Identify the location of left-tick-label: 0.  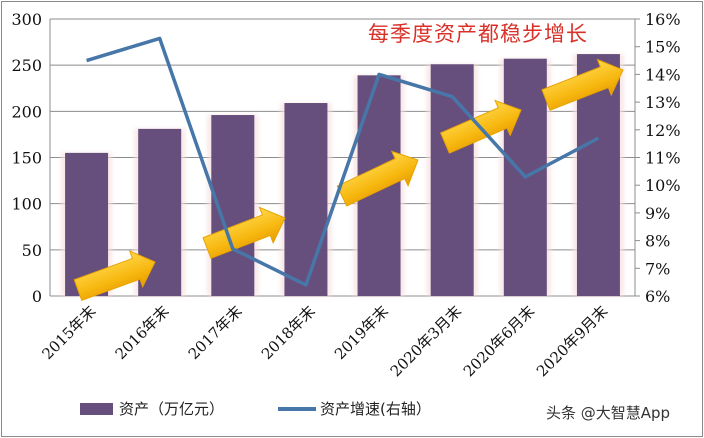
(37, 296).